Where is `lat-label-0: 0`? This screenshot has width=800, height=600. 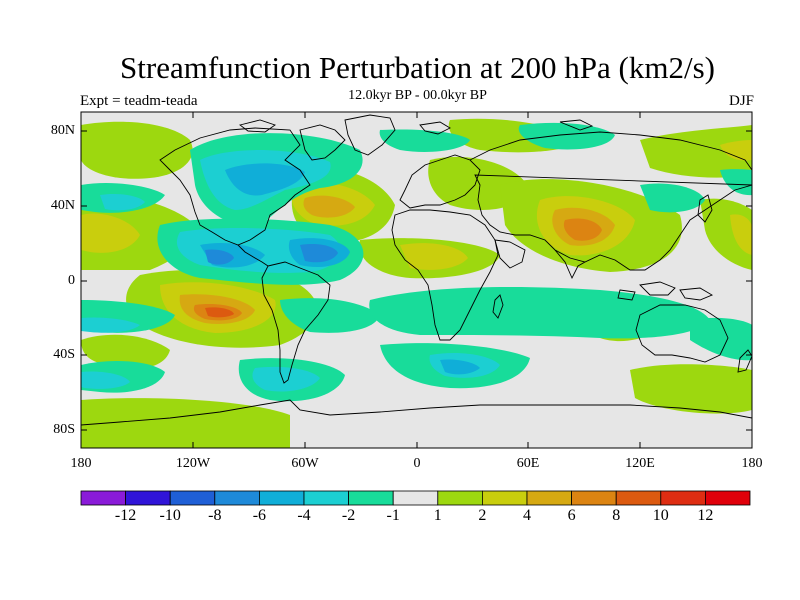 lat-label-0: 0 is located at coordinates (71, 280).